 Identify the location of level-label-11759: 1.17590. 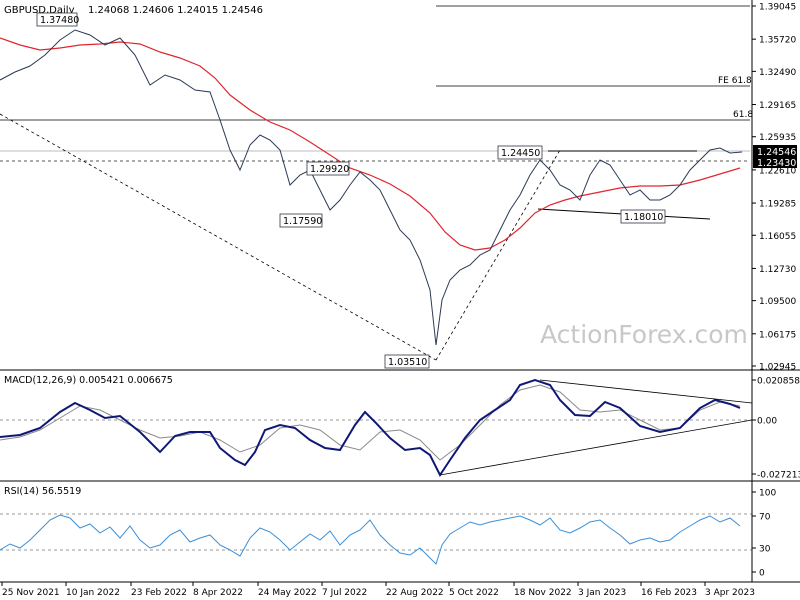
(301, 220).